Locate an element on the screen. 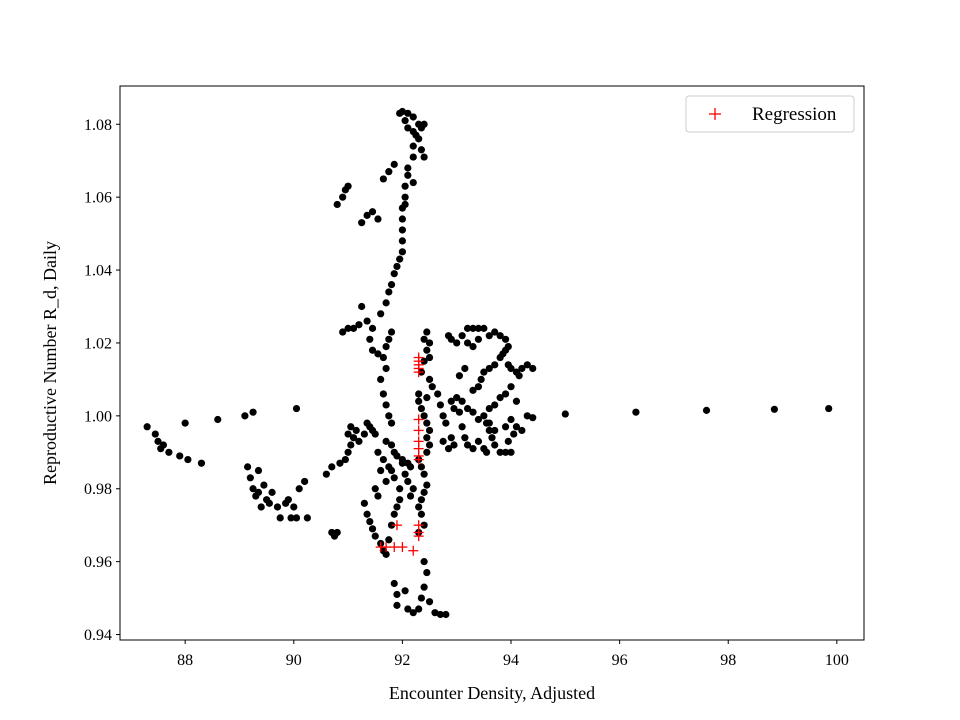 This screenshot has width=960, height=720. y-tick-label: 0.94 is located at coordinates (98, 635).